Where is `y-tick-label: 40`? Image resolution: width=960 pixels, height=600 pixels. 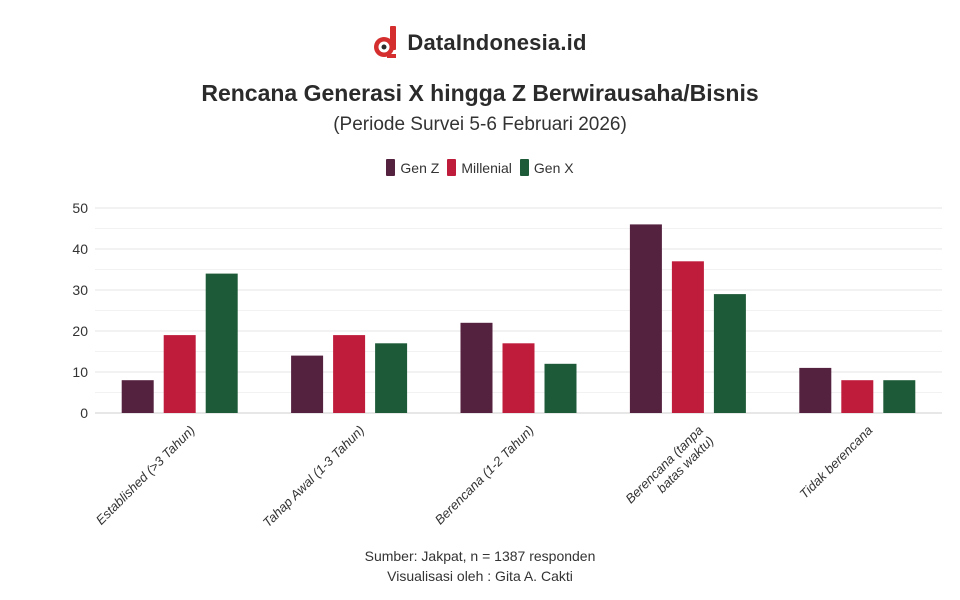 y-tick-label: 40 is located at coordinates (80, 249).